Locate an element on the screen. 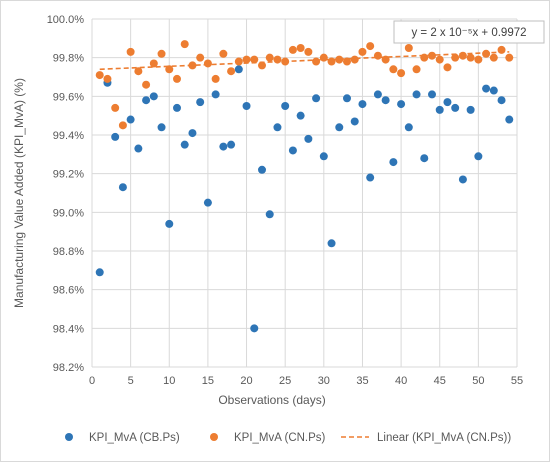 This screenshot has width=550, height=466. legend-item-cb: KPI_MvA (CB.Ps) is located at coordinates (122, 438).